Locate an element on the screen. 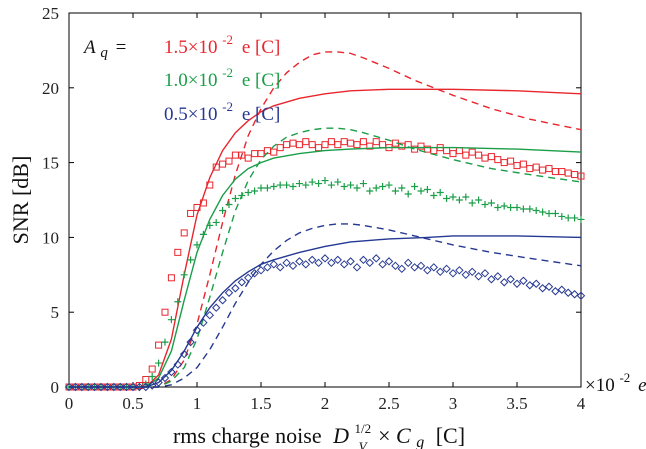  legend-prefix-a: A is located at coordinates (89, 47).